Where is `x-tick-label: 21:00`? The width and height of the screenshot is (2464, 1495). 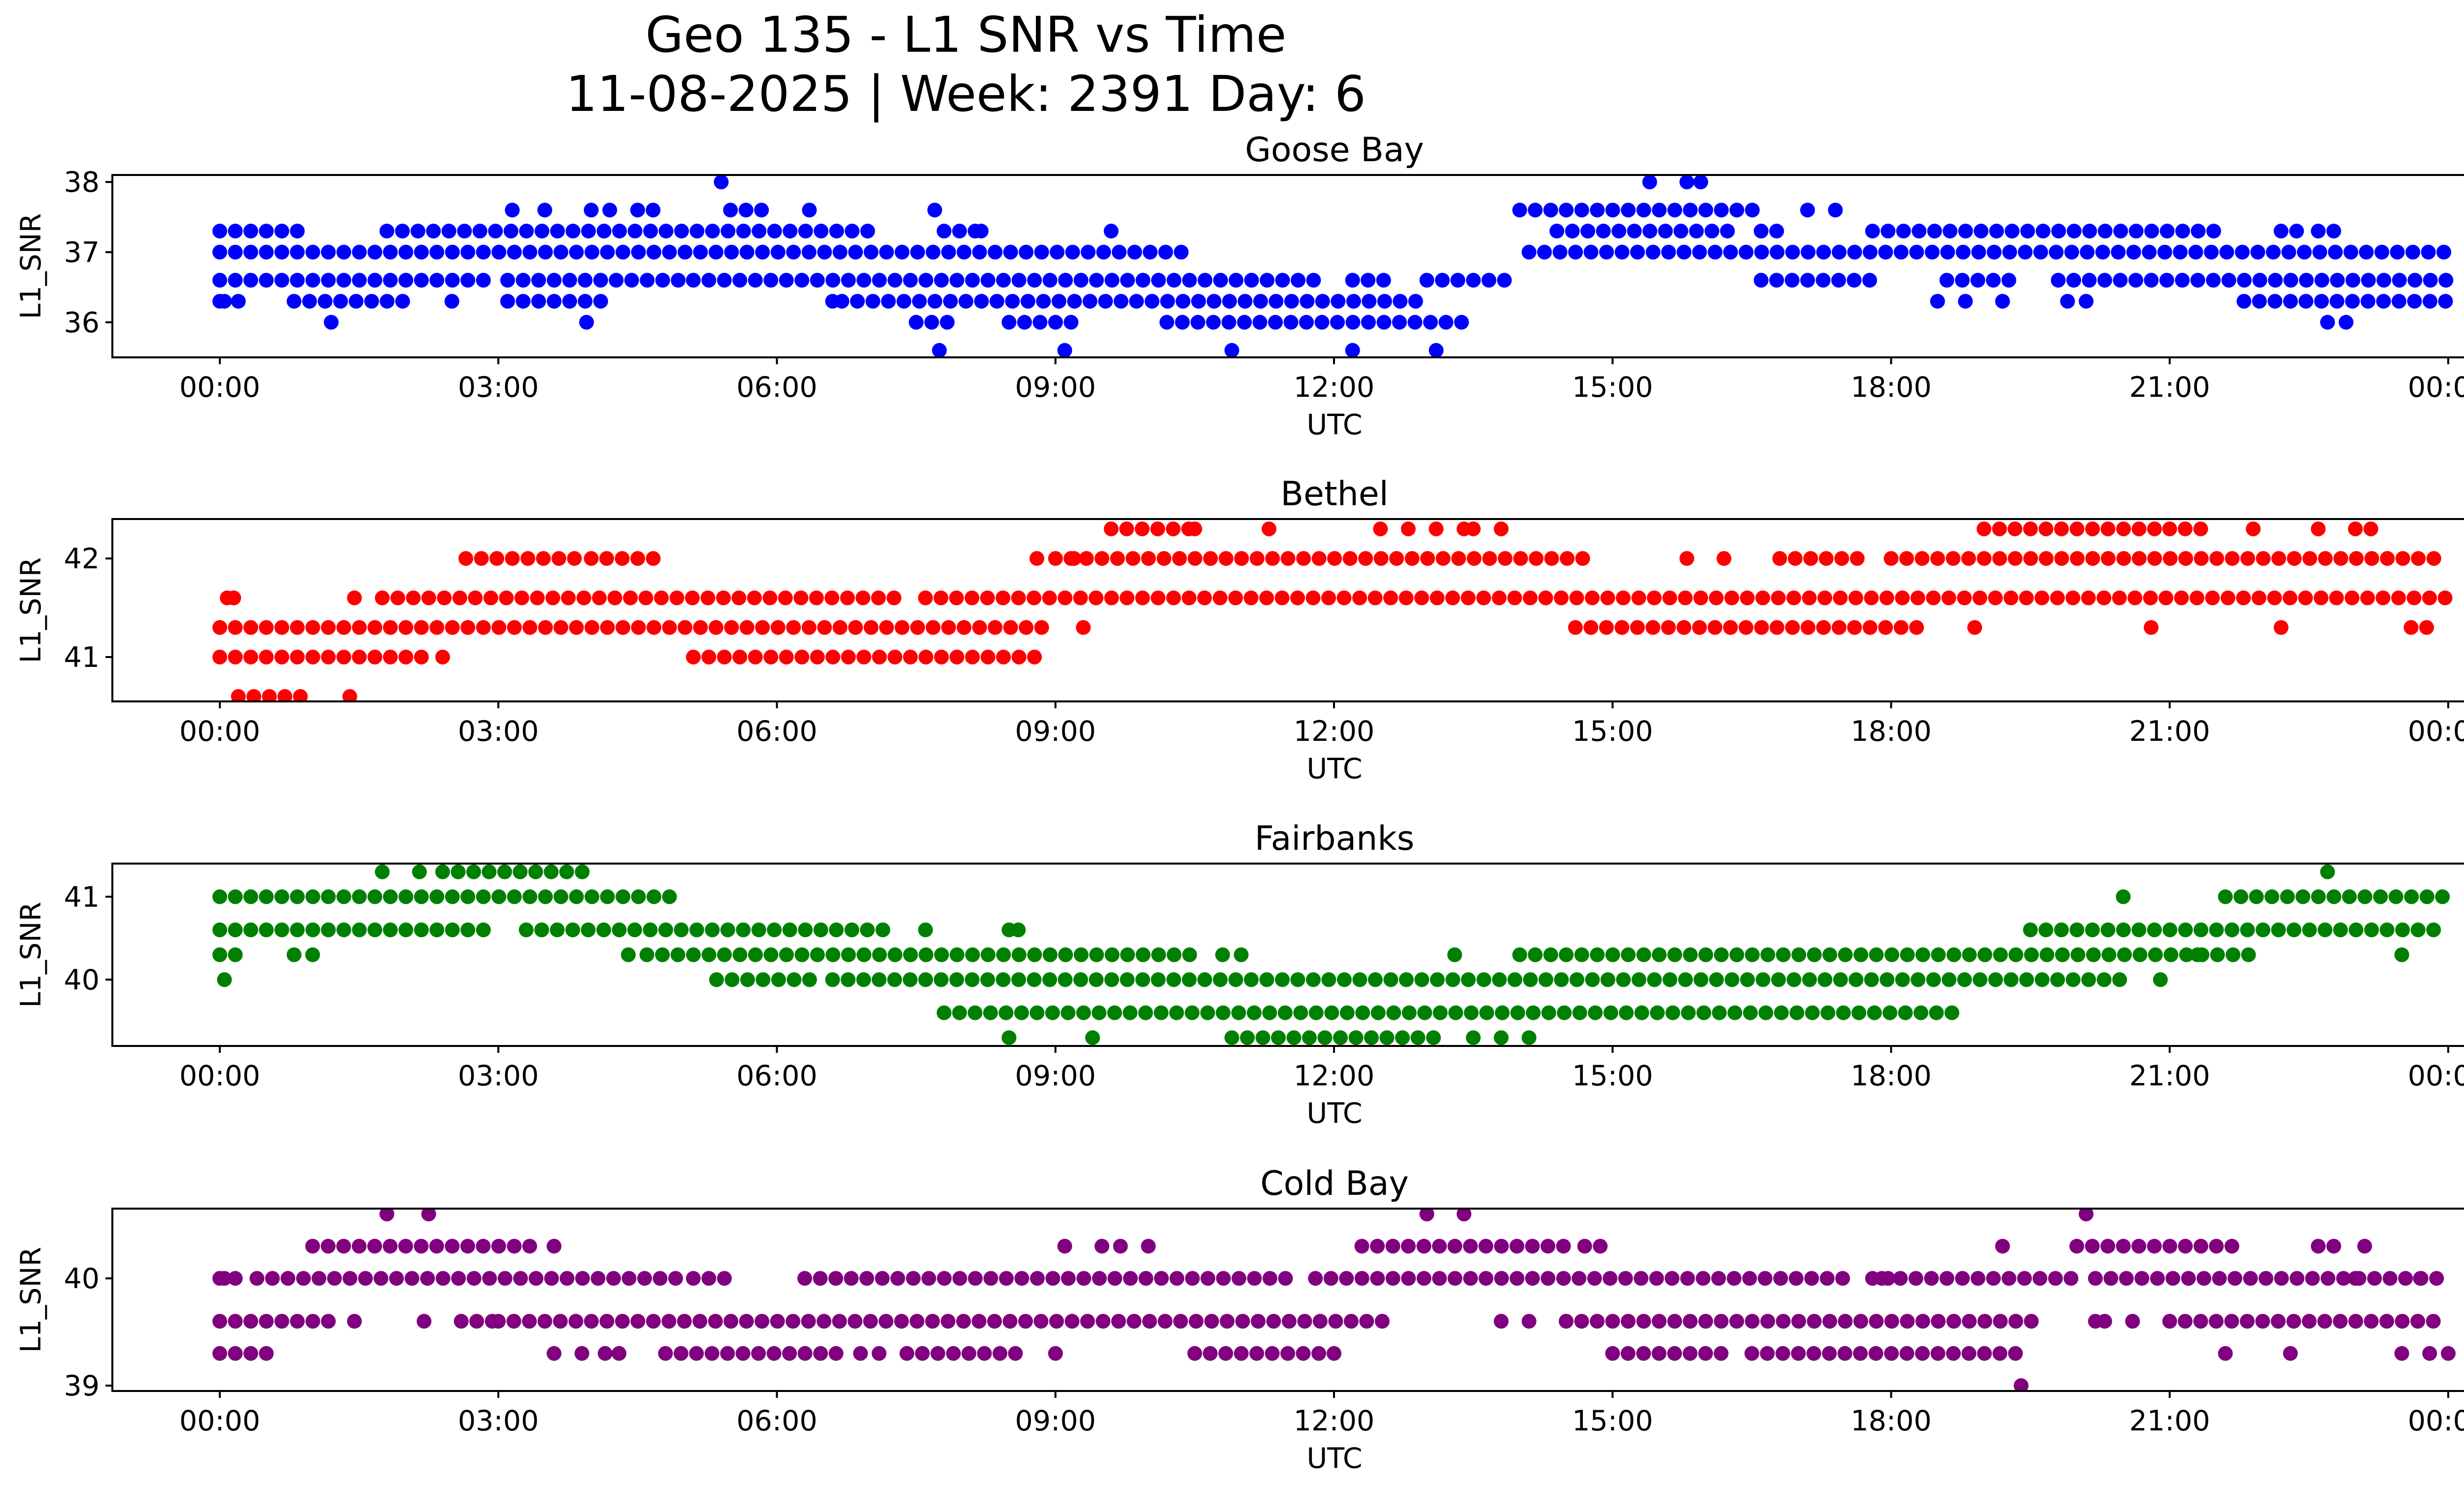
x-tick-label: 21:00 is located at coordinates (2169, 1076).